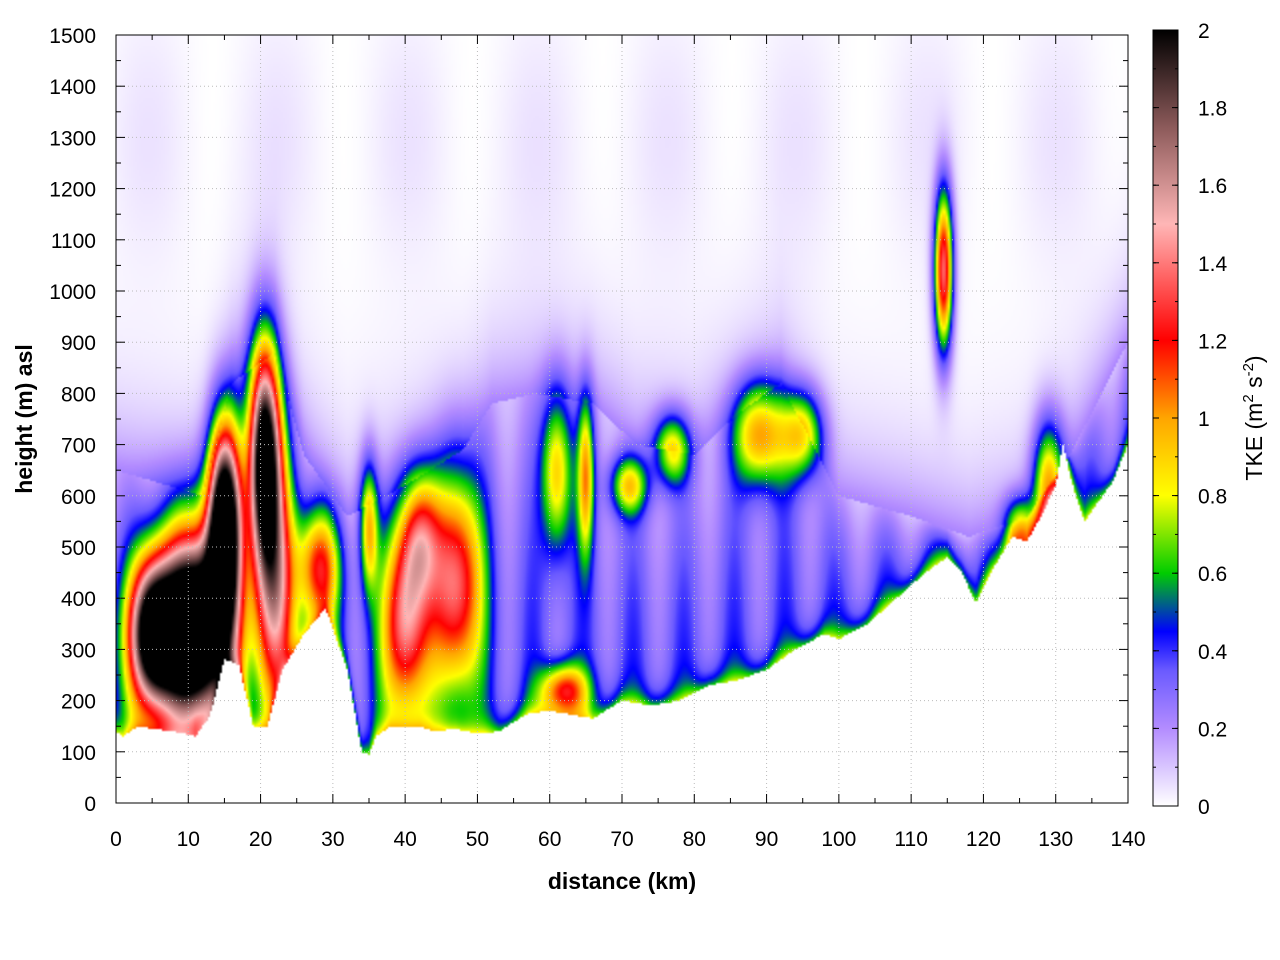  What do you see at coordinates (1212, 497) in the screenshot?
I see `colorbar-tick-label: 0.8` at bounding box center [1212, 497].